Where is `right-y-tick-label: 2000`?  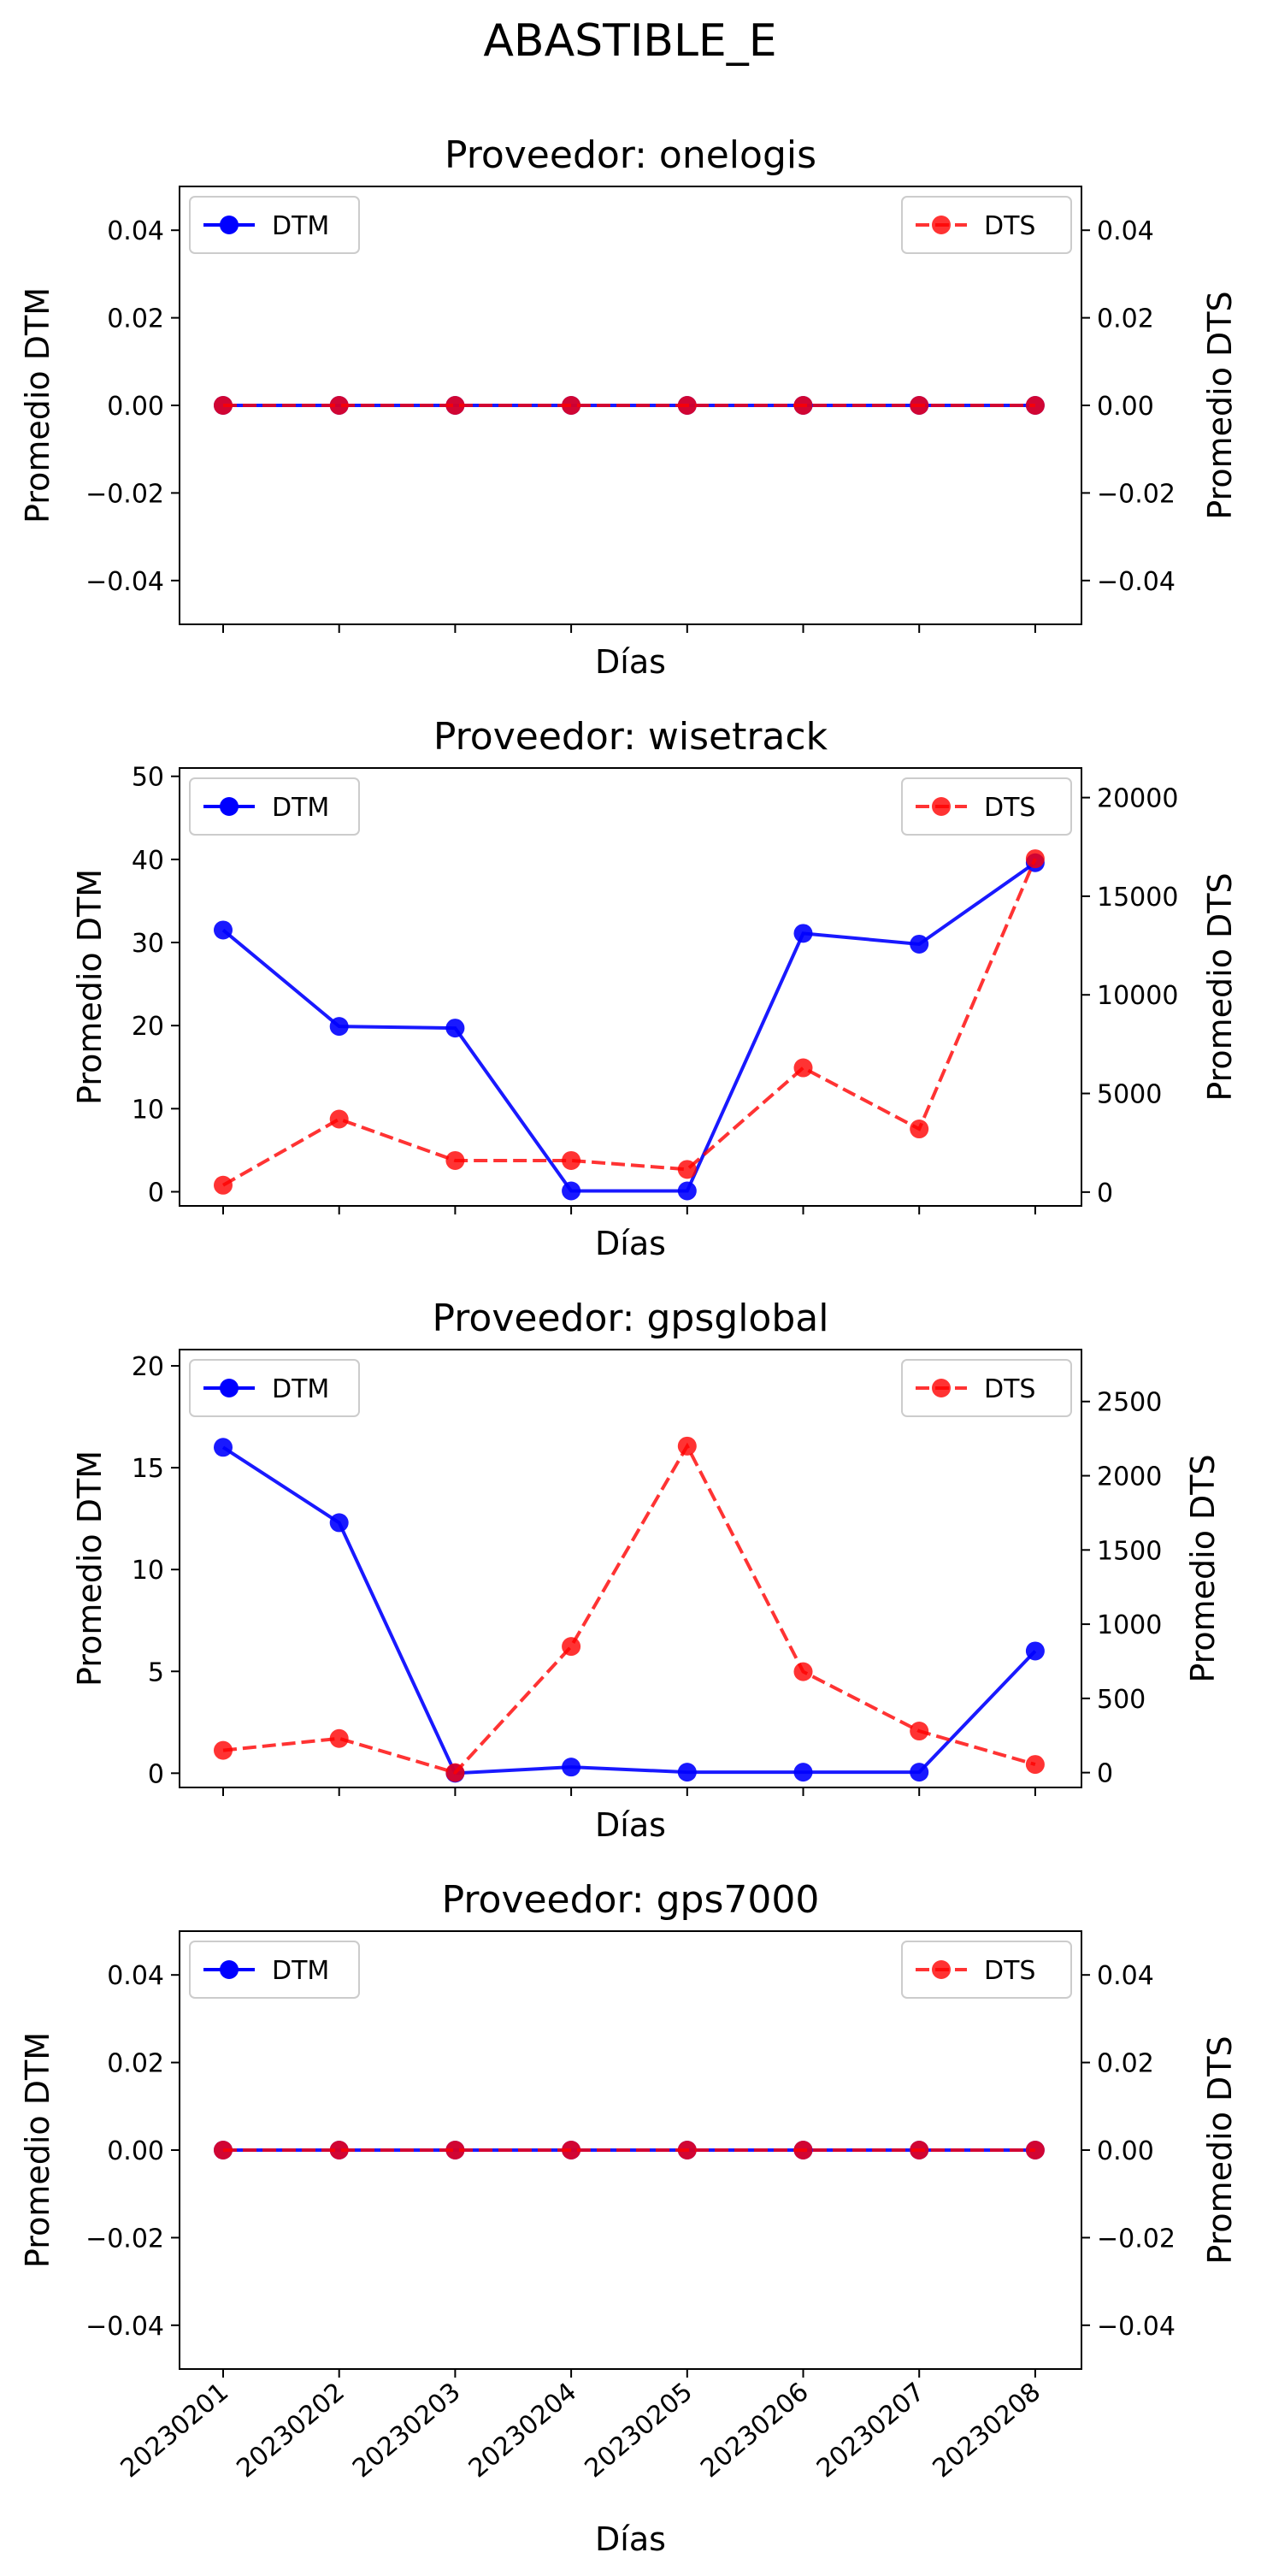 right-y-tick-label: 2000 is located at coordinates (1129, 1477).